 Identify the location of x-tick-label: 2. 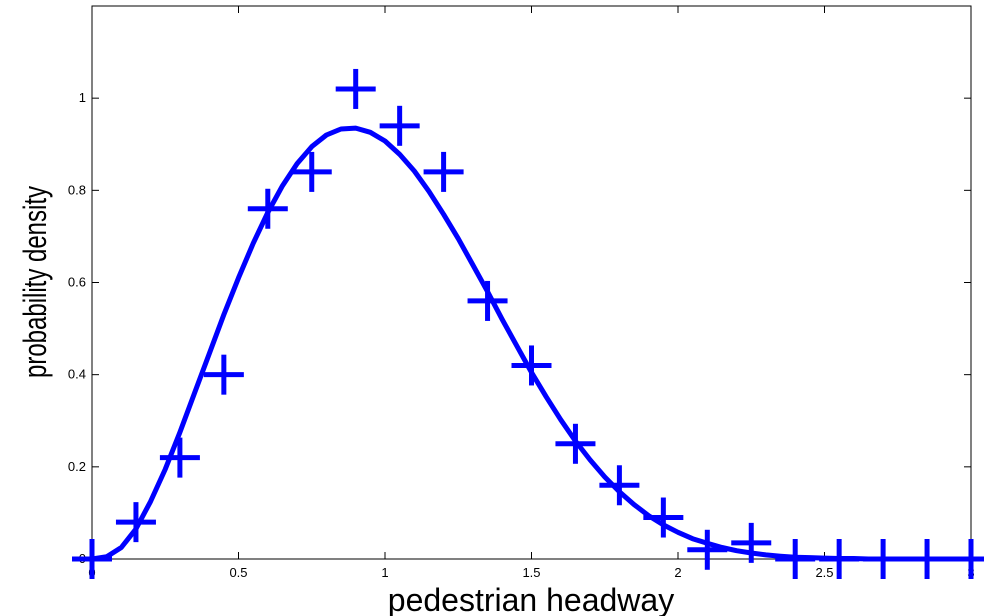
(677, 572).